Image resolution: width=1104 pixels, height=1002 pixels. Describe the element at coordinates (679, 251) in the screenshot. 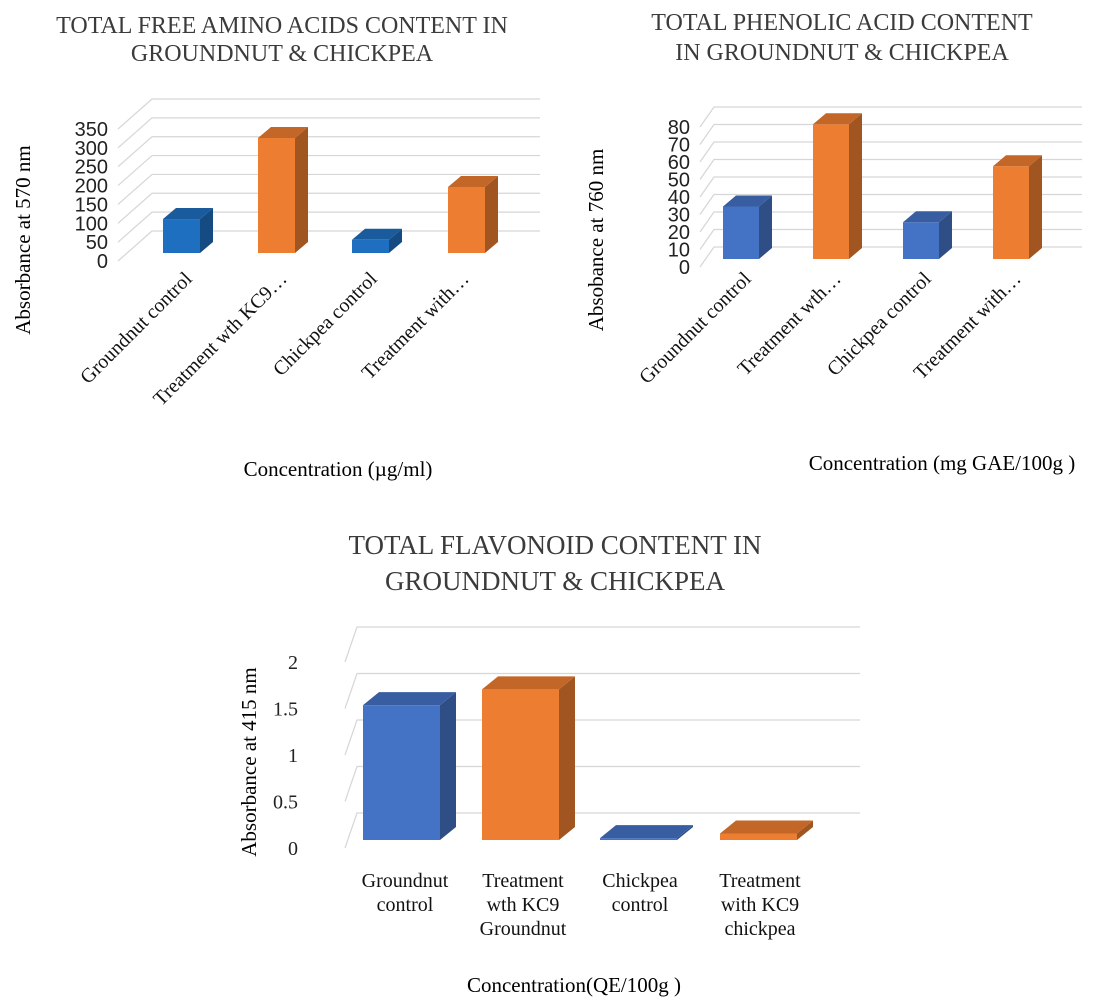

I see `y-tick-label: 10` at that location.